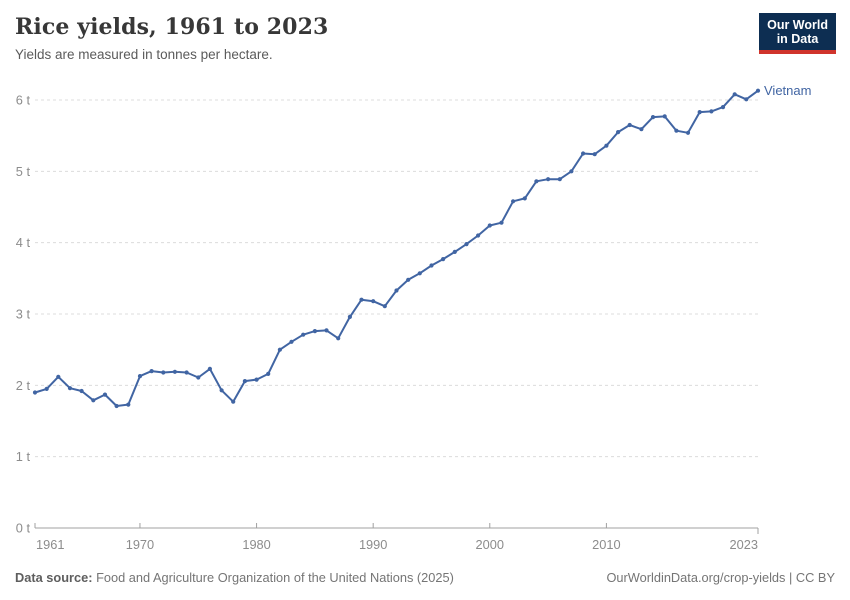  I want to click on y-axis-tick-label: 3 t, so click(23, 314).